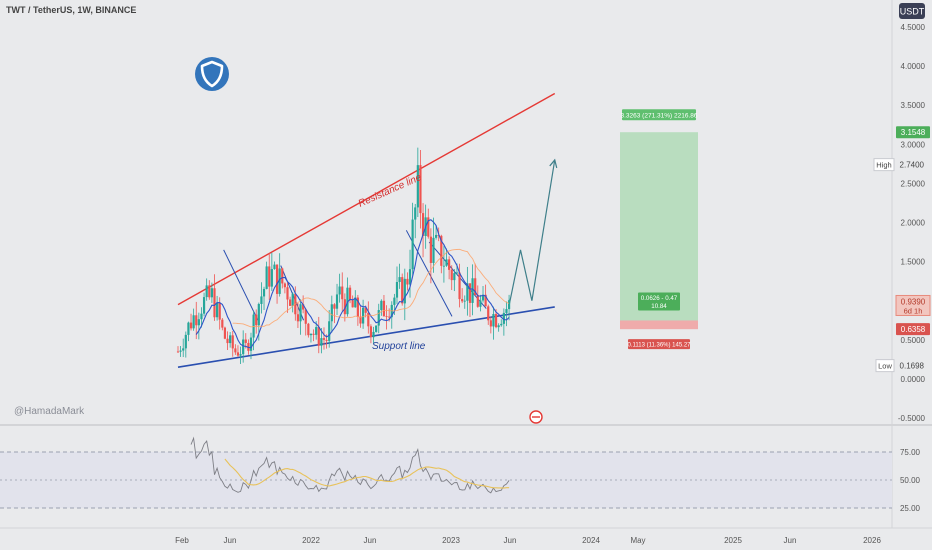 This screenshot has height=550, width=932. I want to click on support-line-label: Support line, so click(399, 346).